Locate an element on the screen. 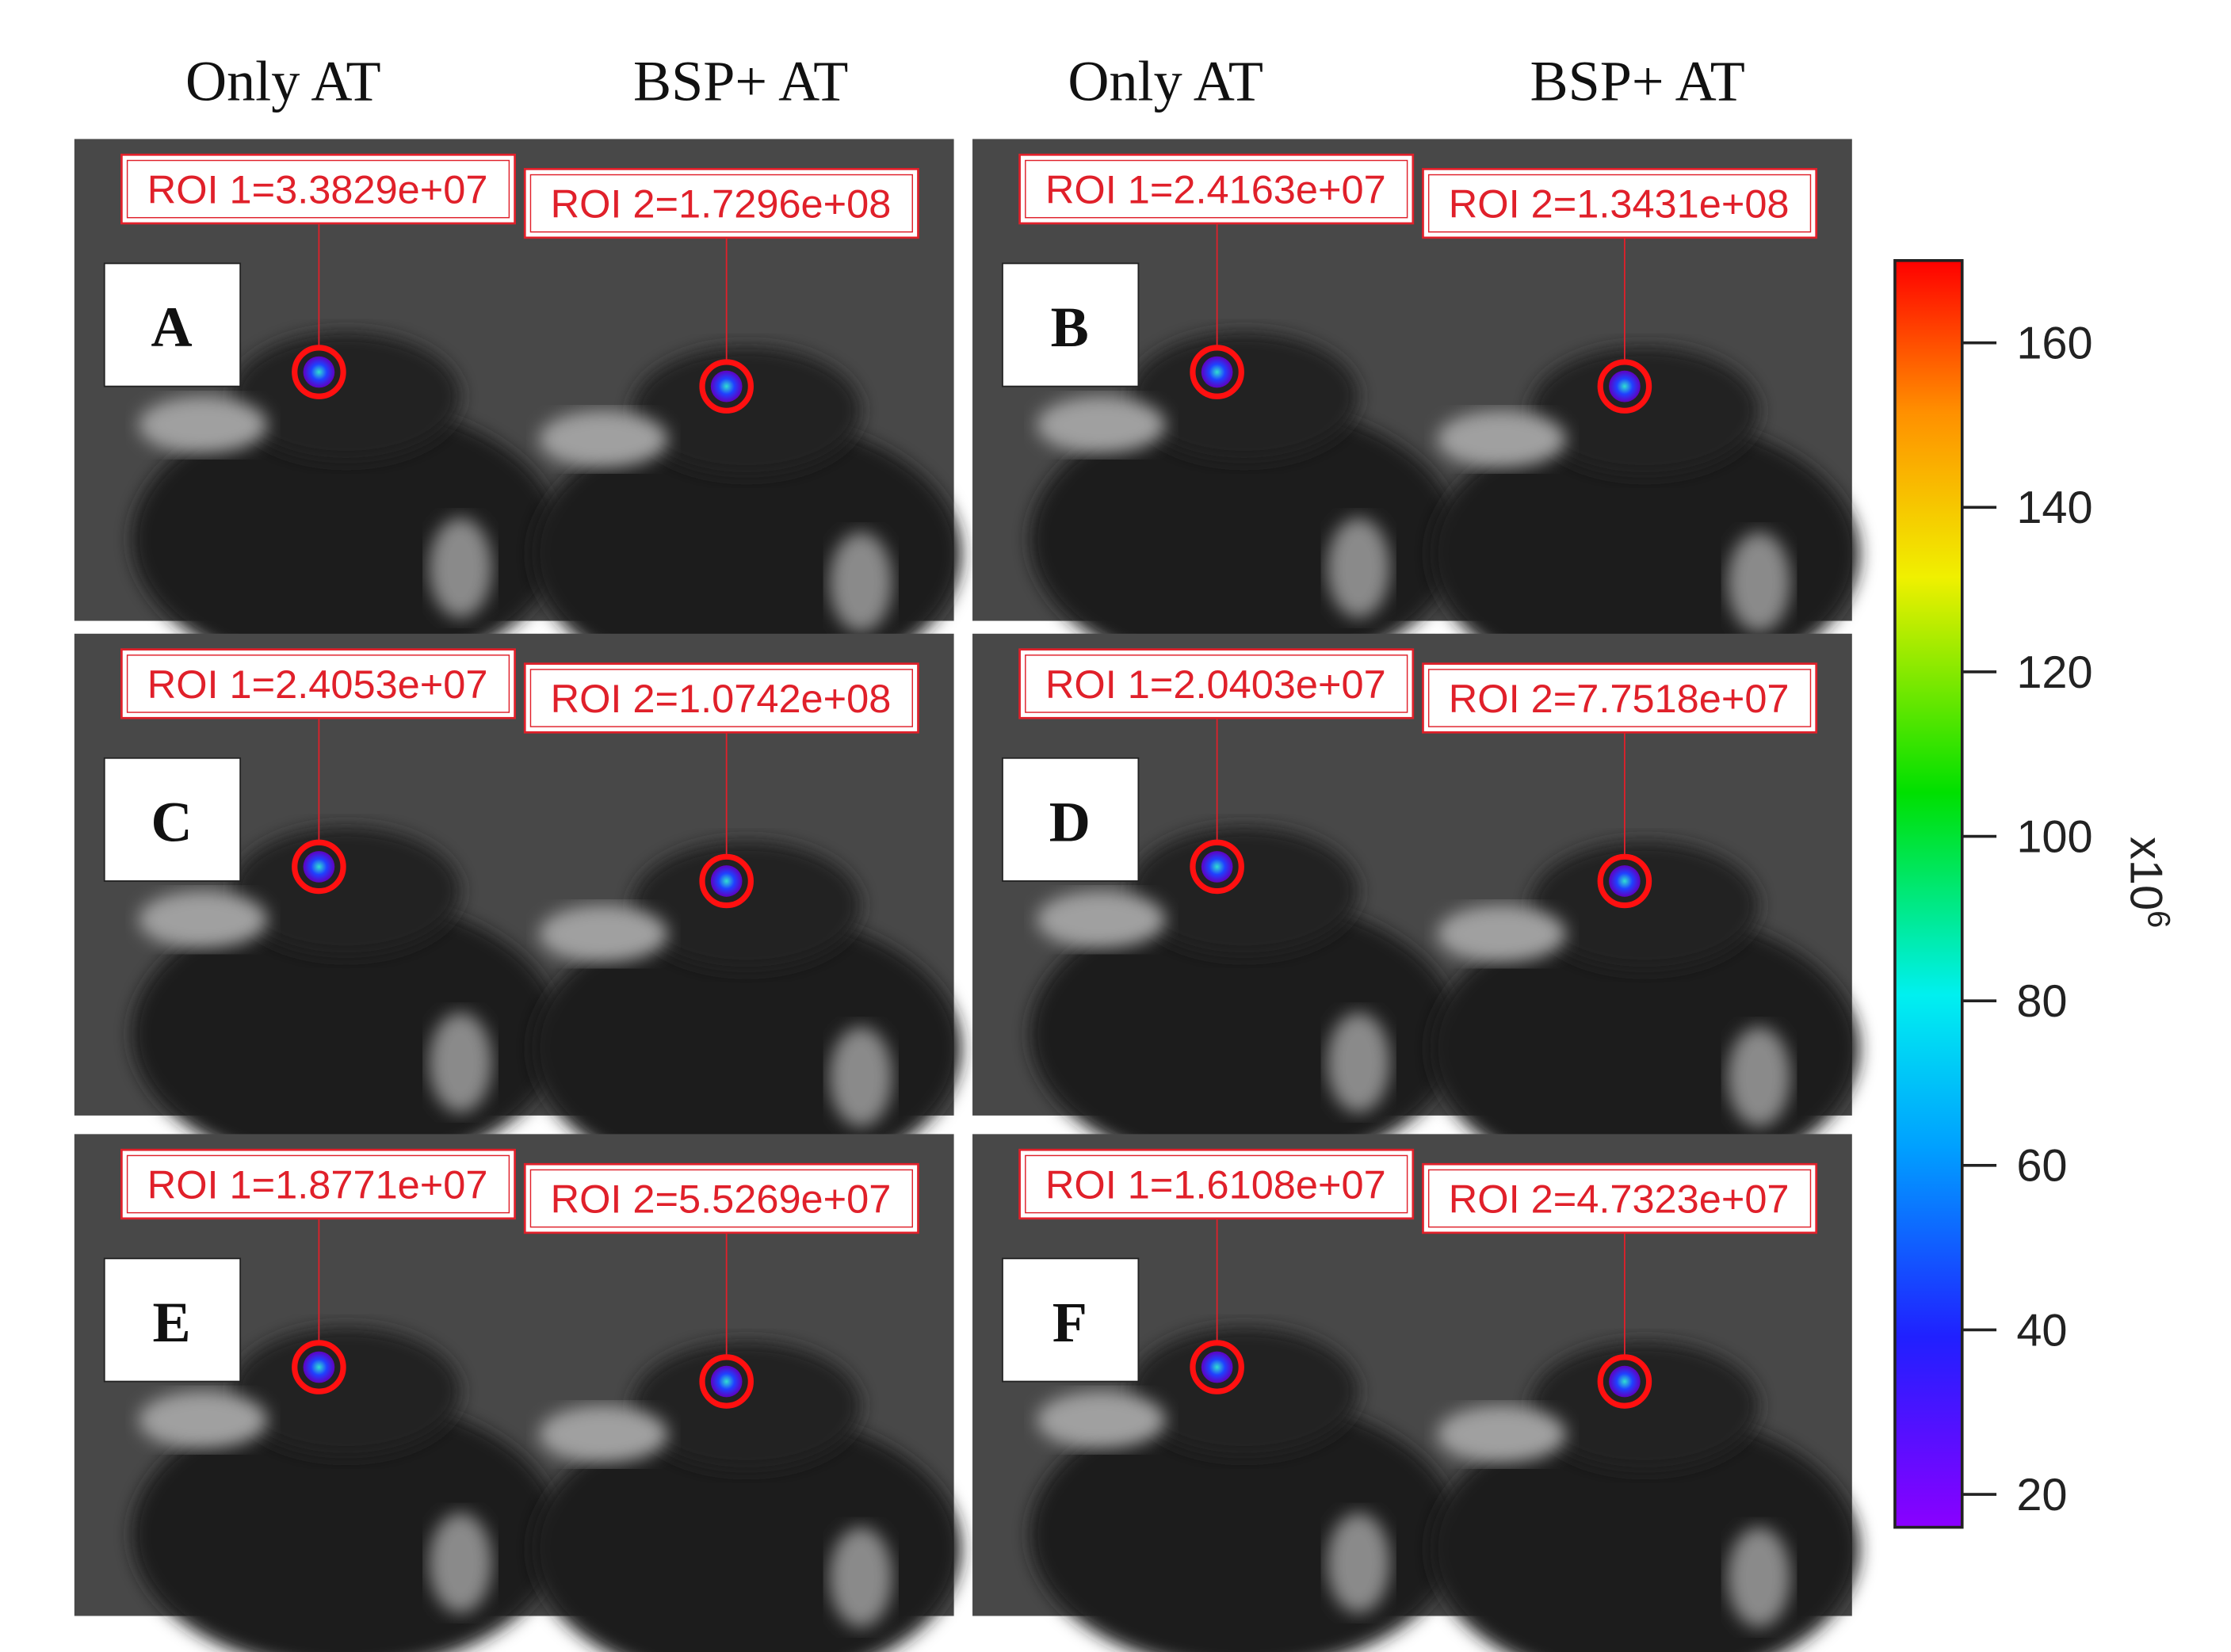  colorbar-tick-label: 100 is located at coordinates (2054, 836).